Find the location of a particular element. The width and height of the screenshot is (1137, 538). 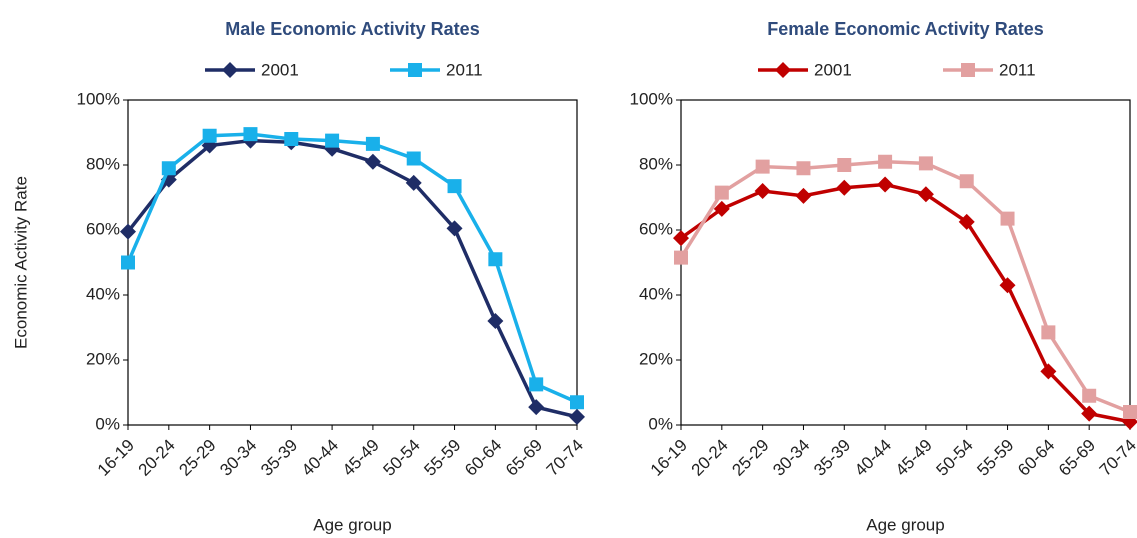

y-axis-label: Economic Activity Rate is located at coordinates (20, 262).